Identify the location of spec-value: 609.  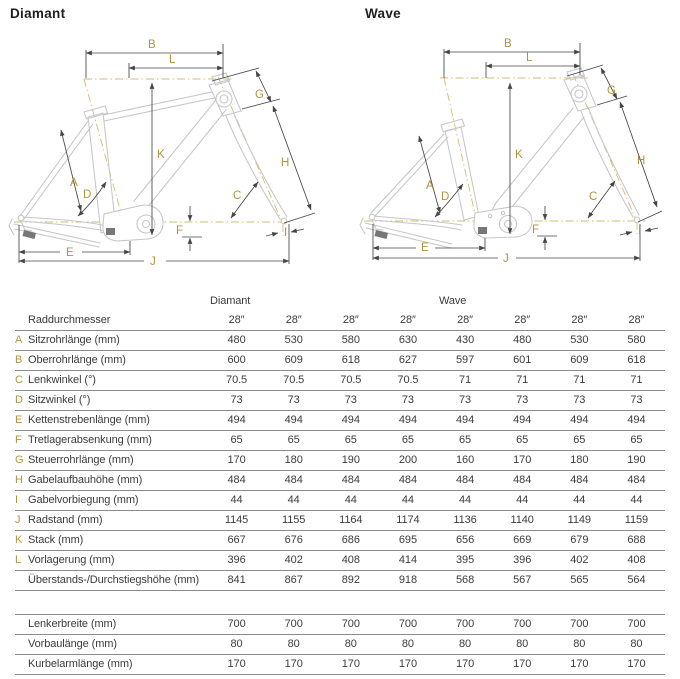
(293, 360).